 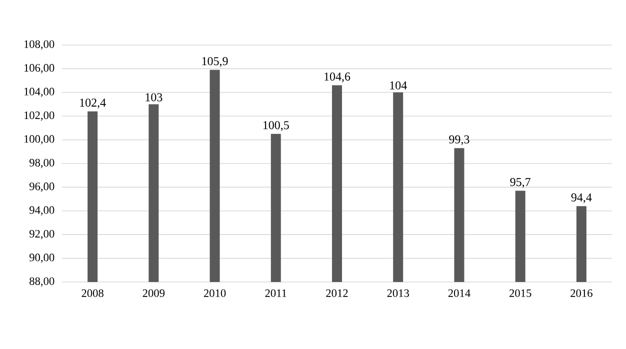 I want to click on data-label: 104, so click(x=398, y=85).